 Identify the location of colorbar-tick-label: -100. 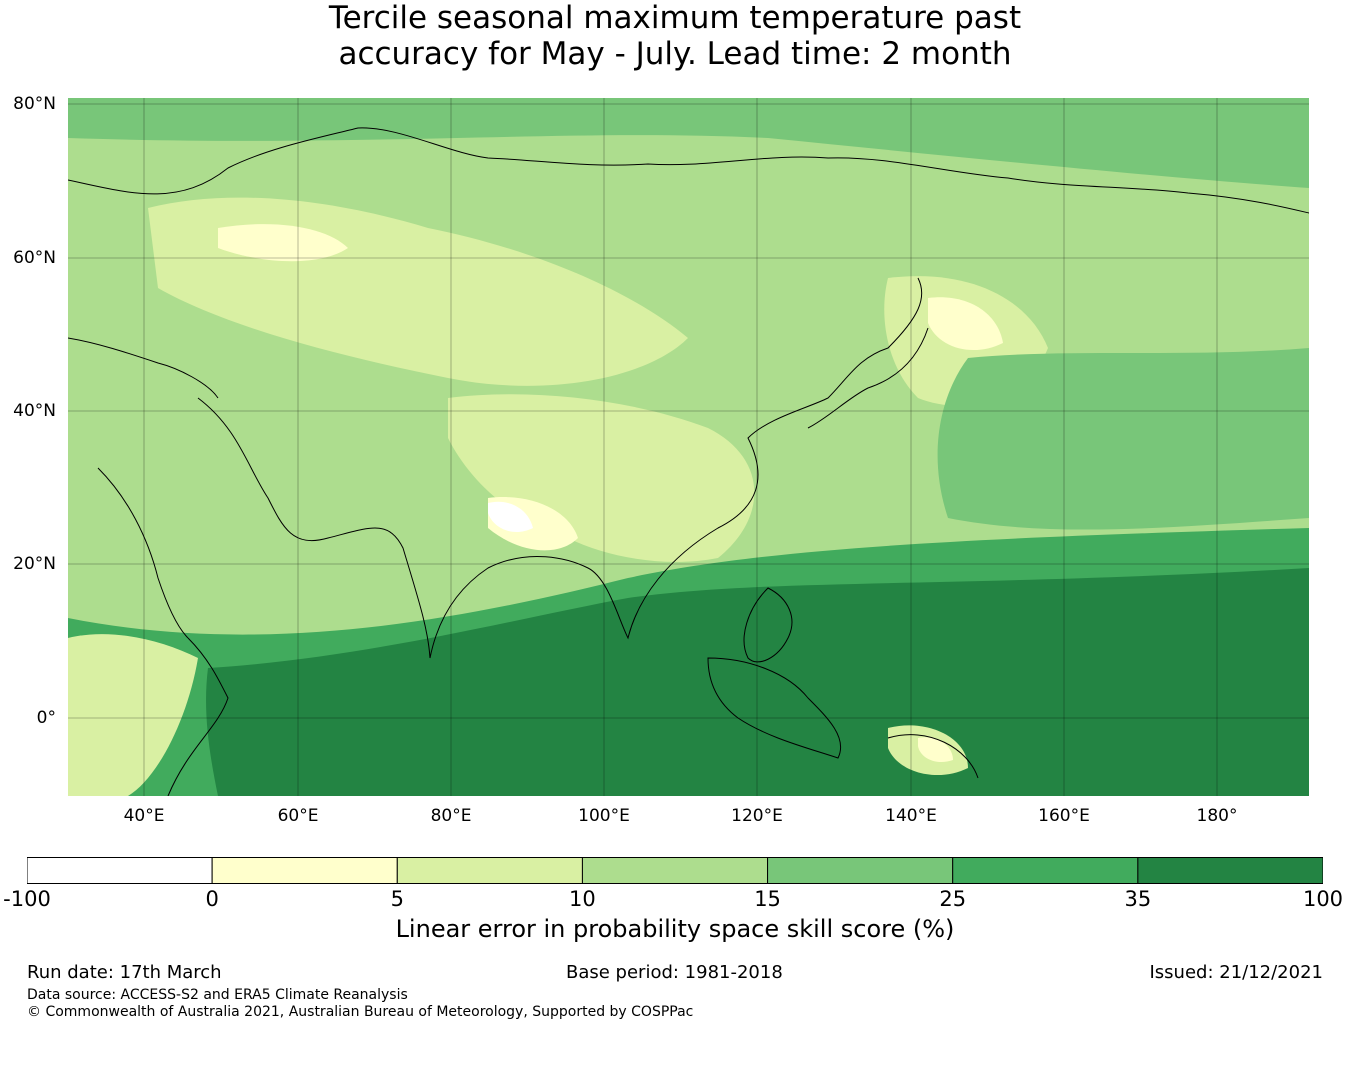
(27, 899).